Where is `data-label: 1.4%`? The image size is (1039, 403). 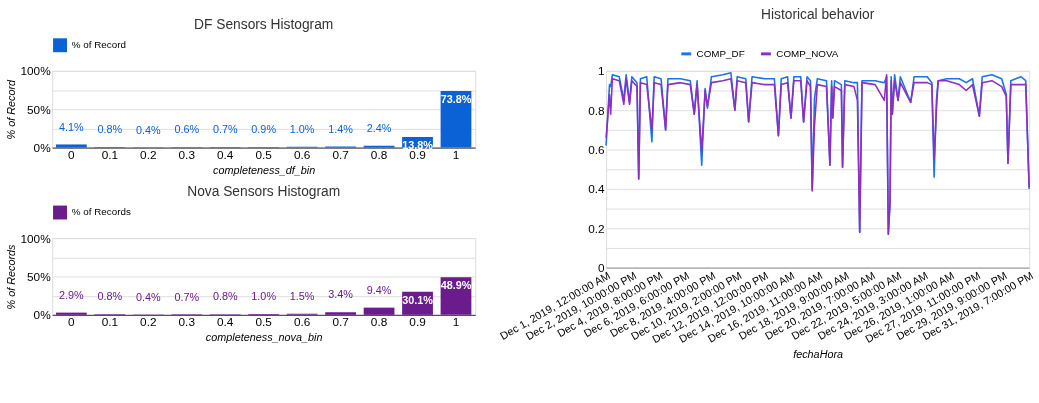 data-label: 1.4% is located at coordinates (341, 128).